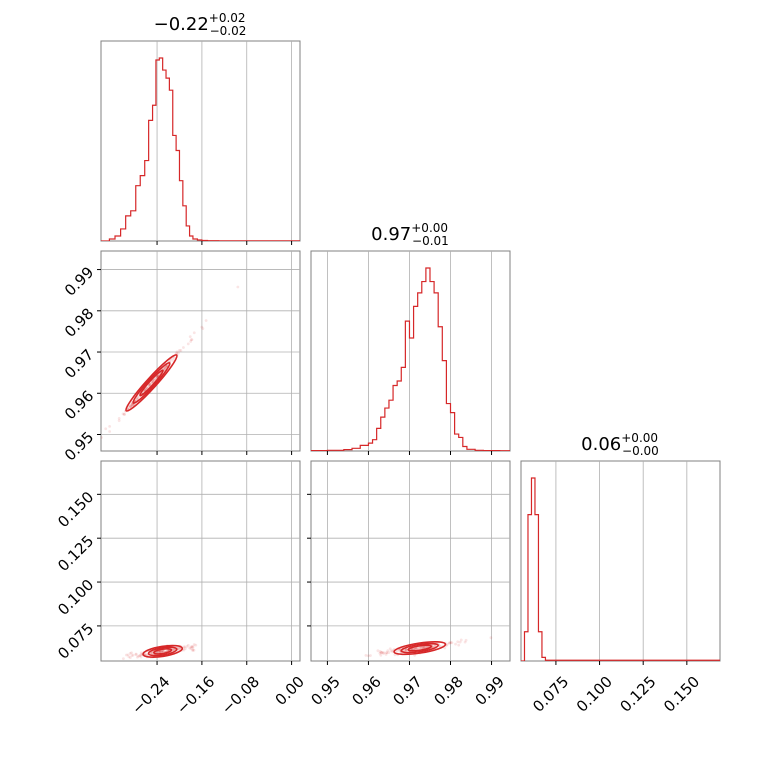 The height and width of the screenshot is (760, 760). I want to click on title-param-0: −0.22+0.02 −0.02, so click(200, 24).